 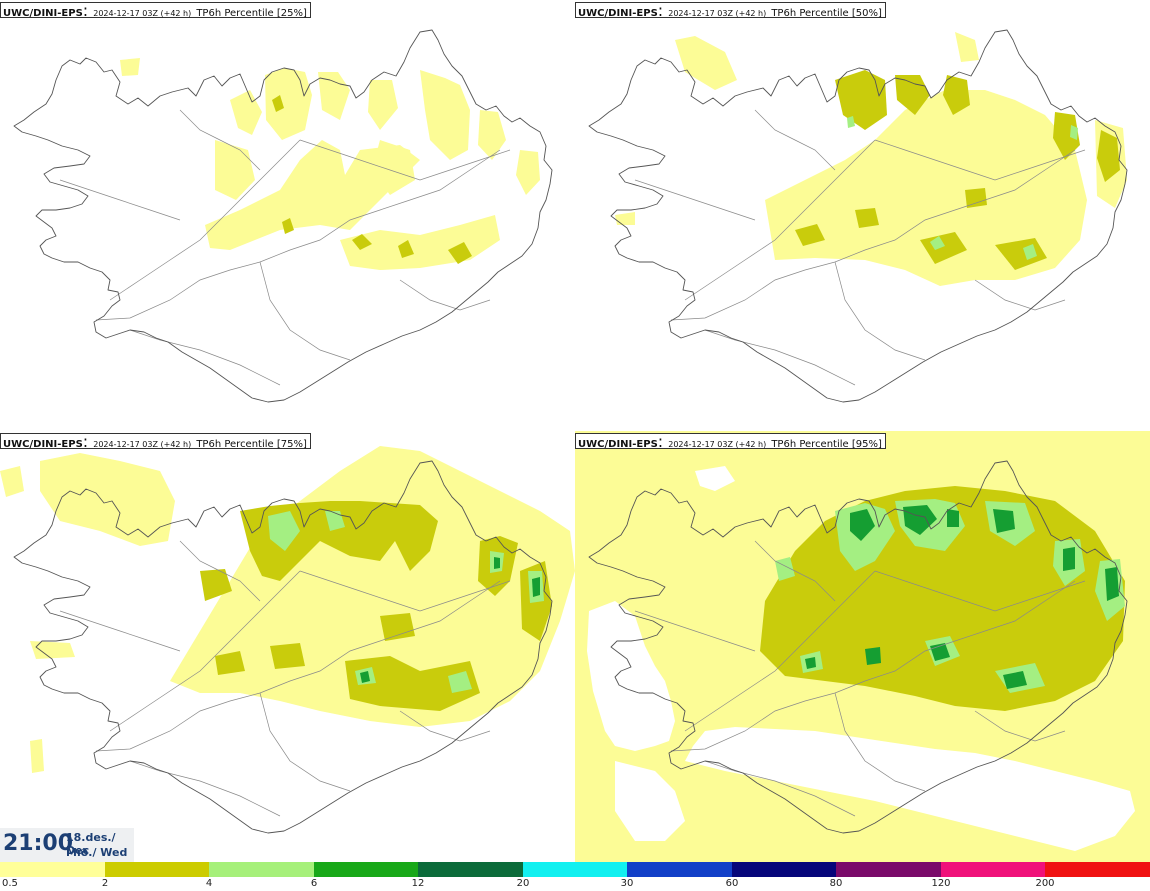 I want to click on legend-tick-label: 30, so click(x=627, y=883).